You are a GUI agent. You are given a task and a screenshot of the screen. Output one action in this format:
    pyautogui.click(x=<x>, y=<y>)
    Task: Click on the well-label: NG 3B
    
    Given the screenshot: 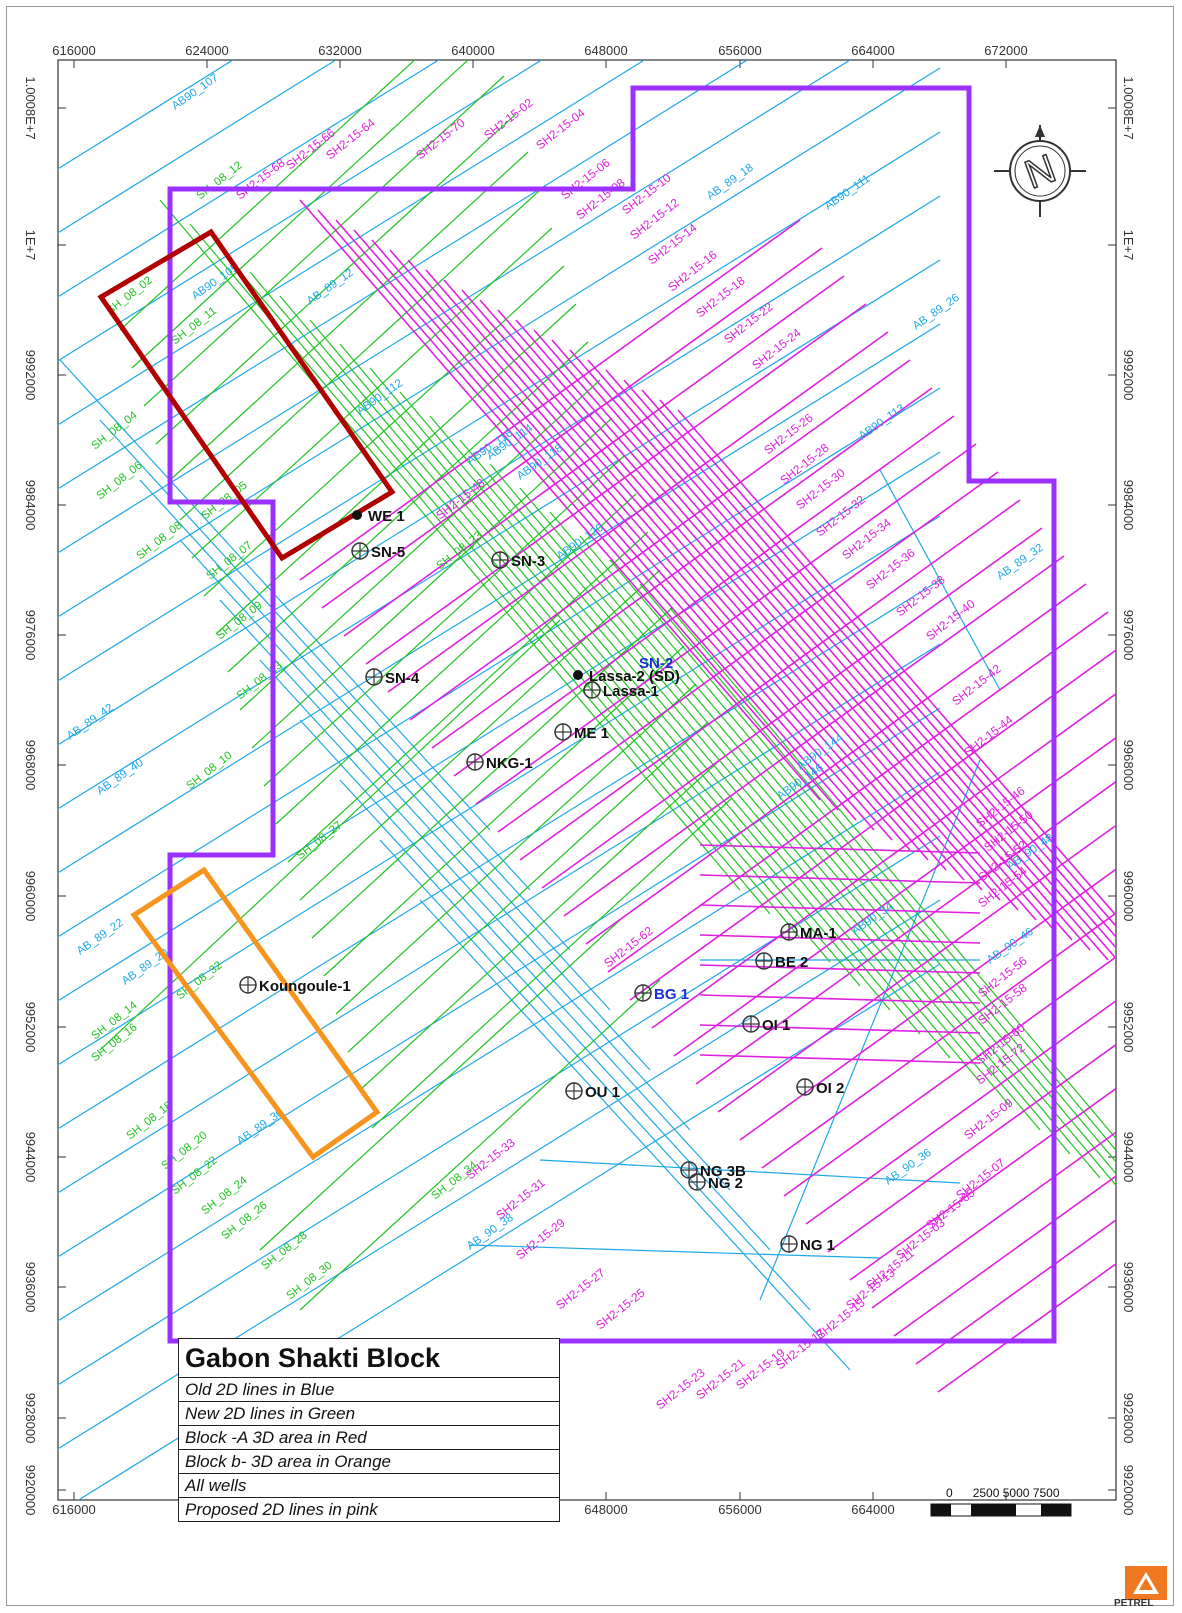 What is the action you would take?
    pyautogui.click(x=723, y=1171)
    